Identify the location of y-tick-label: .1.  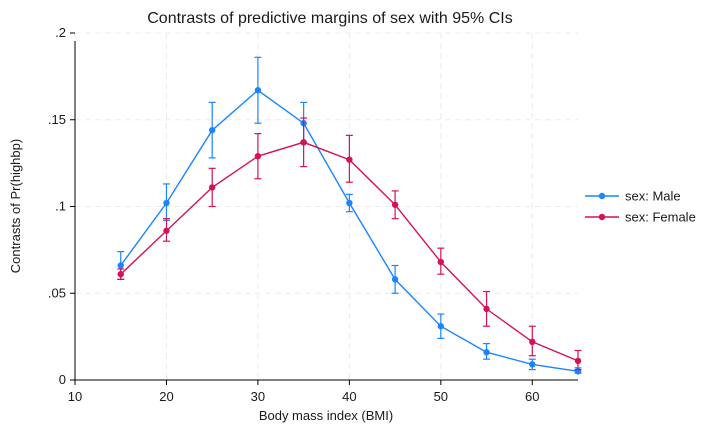
(60, 206).